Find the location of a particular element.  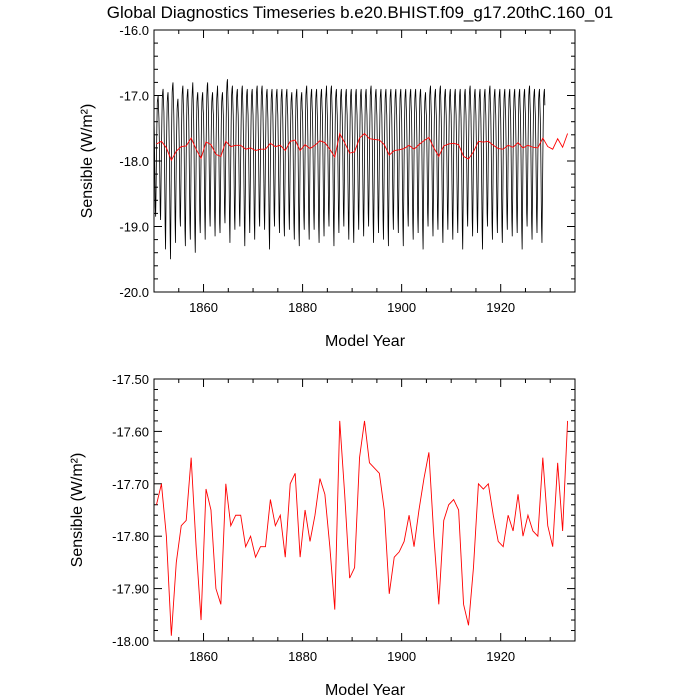

top-y-tick-label: -20.0 is located at coordinates (134, 292).